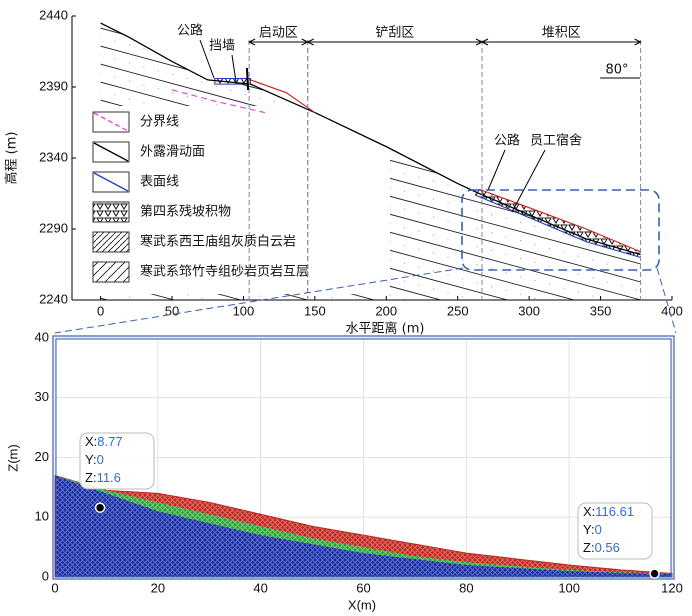 The height and width of the screenshot is (616, 692). Describe the element at coordinates (12, 158) in the screenshot. I see `y-axis-title: 高程 (m)` at that location.